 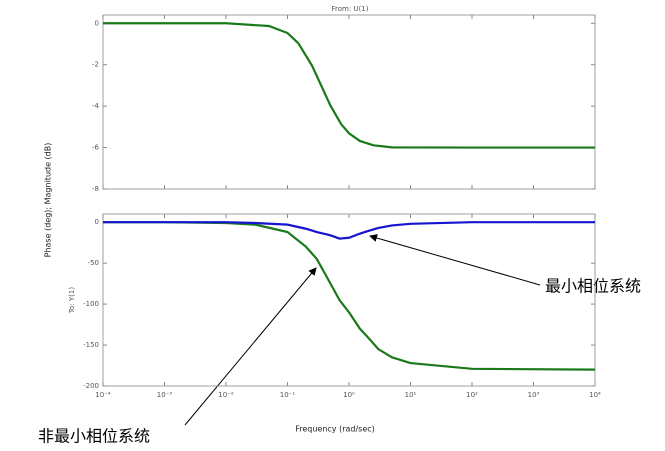 What do you see at coordinates (534, 395) in the screenshot?
I see `x-tick-label: 10³` at bounding box center [534, 395].